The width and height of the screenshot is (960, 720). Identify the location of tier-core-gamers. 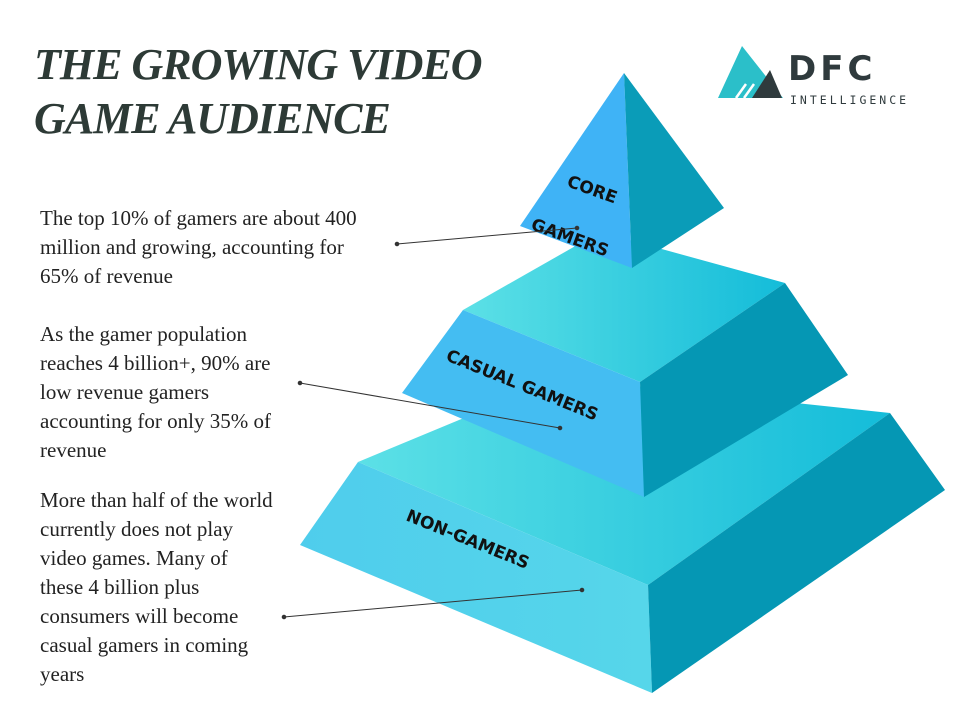
(622, 170).